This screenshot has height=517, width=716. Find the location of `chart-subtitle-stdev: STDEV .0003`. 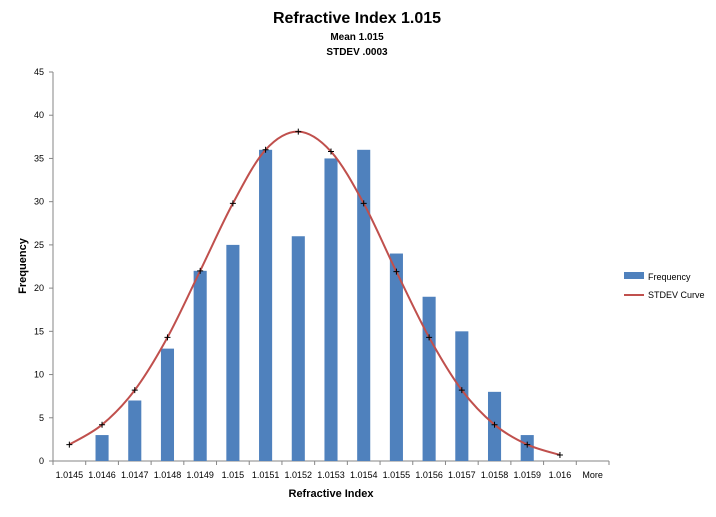

chart-subtitle-stdev: STDEV .0003 is located at coordinates (357, 52).